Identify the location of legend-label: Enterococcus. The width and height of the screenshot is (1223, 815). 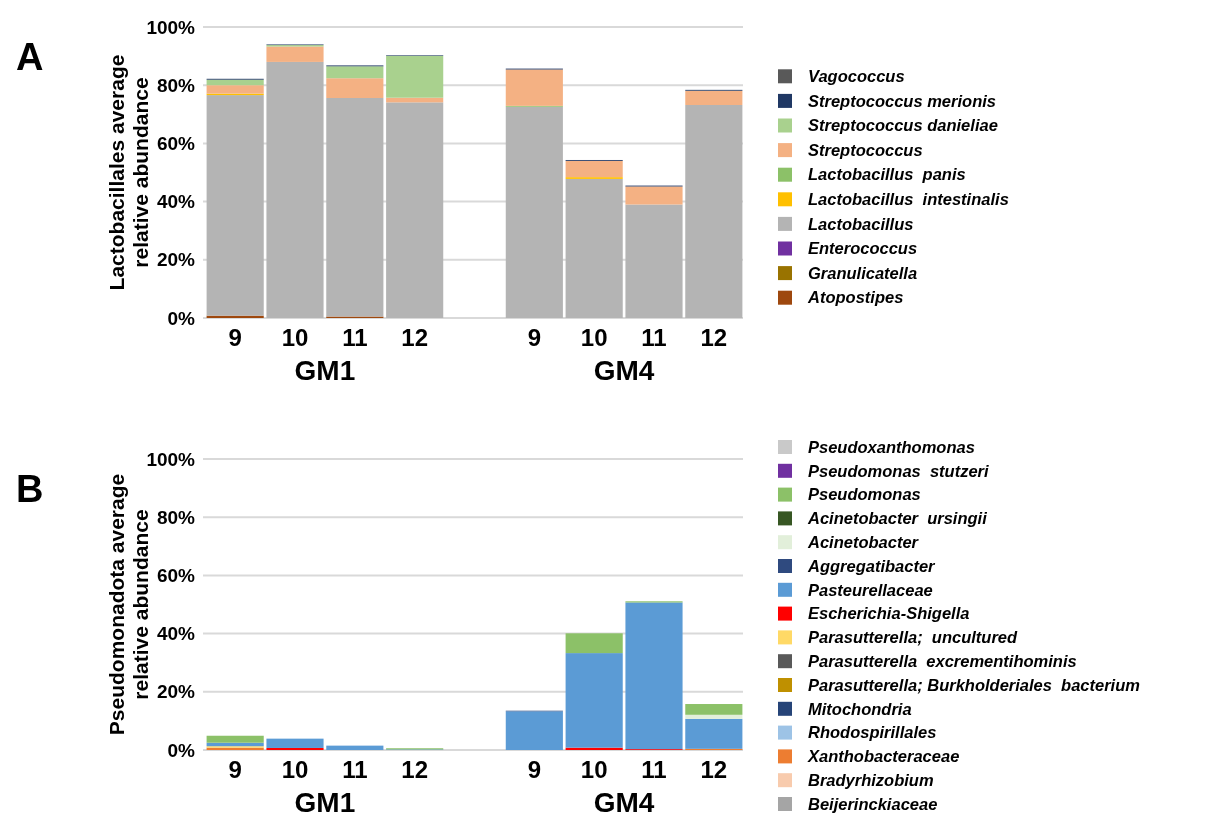
(863, 248).